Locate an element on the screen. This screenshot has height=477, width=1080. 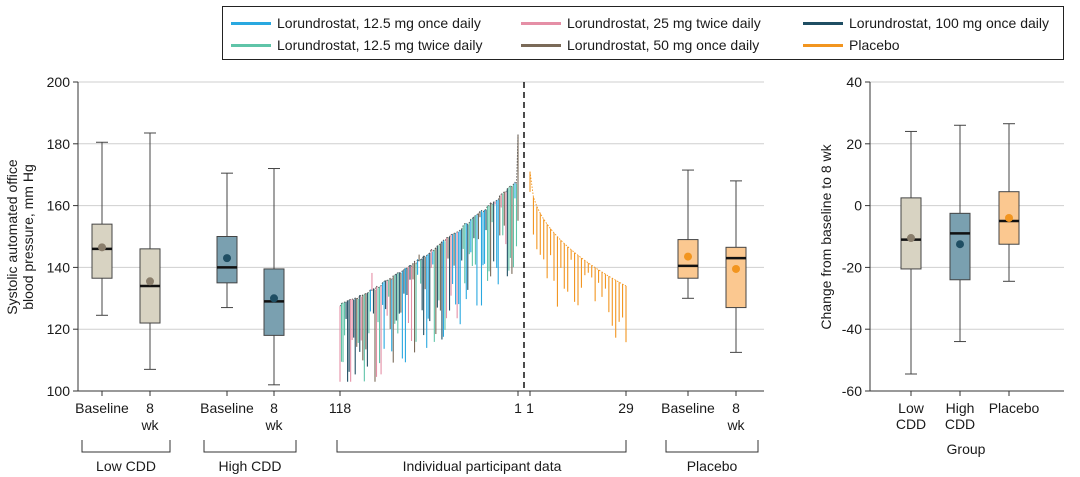
legend-label: Placebo is located at coordinates (874, 45).